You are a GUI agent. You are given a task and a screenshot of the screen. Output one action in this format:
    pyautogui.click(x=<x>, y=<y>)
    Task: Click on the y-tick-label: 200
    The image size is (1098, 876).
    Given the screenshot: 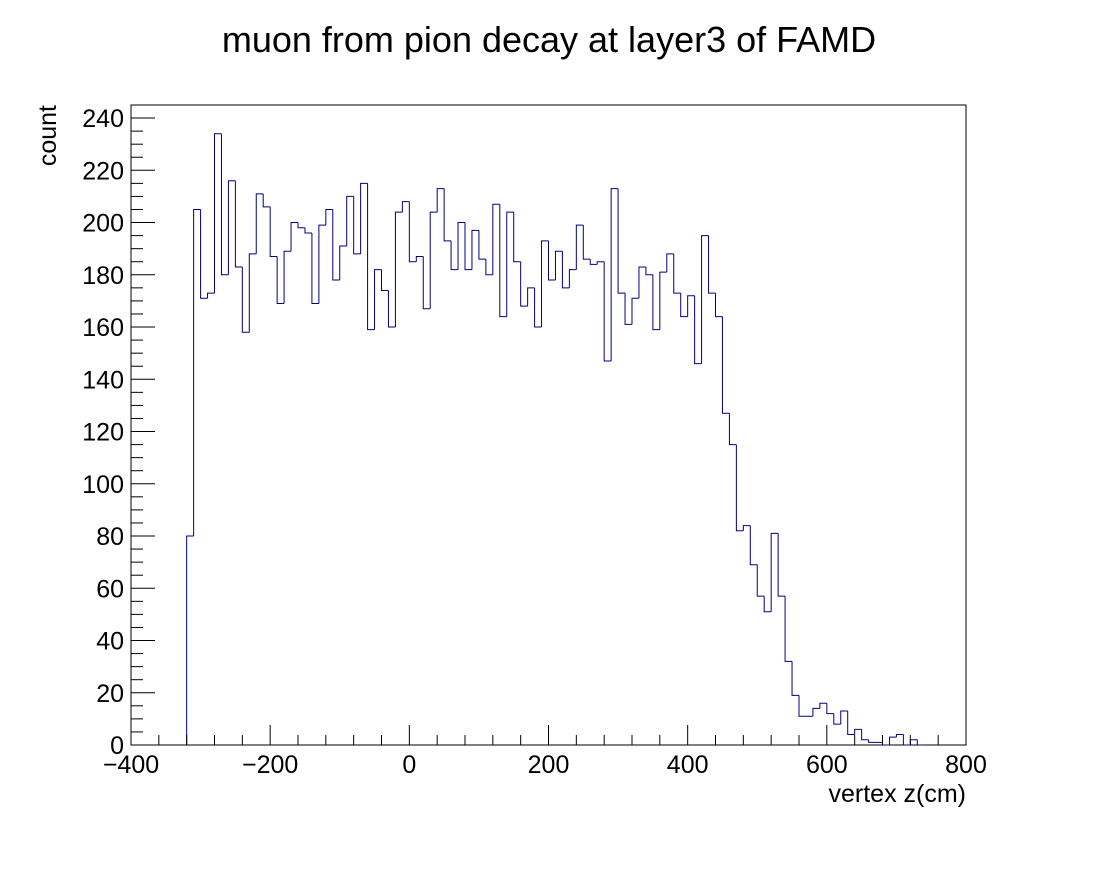 What is the action you would take?
    pyautogui.click(x=103, y=224)
    